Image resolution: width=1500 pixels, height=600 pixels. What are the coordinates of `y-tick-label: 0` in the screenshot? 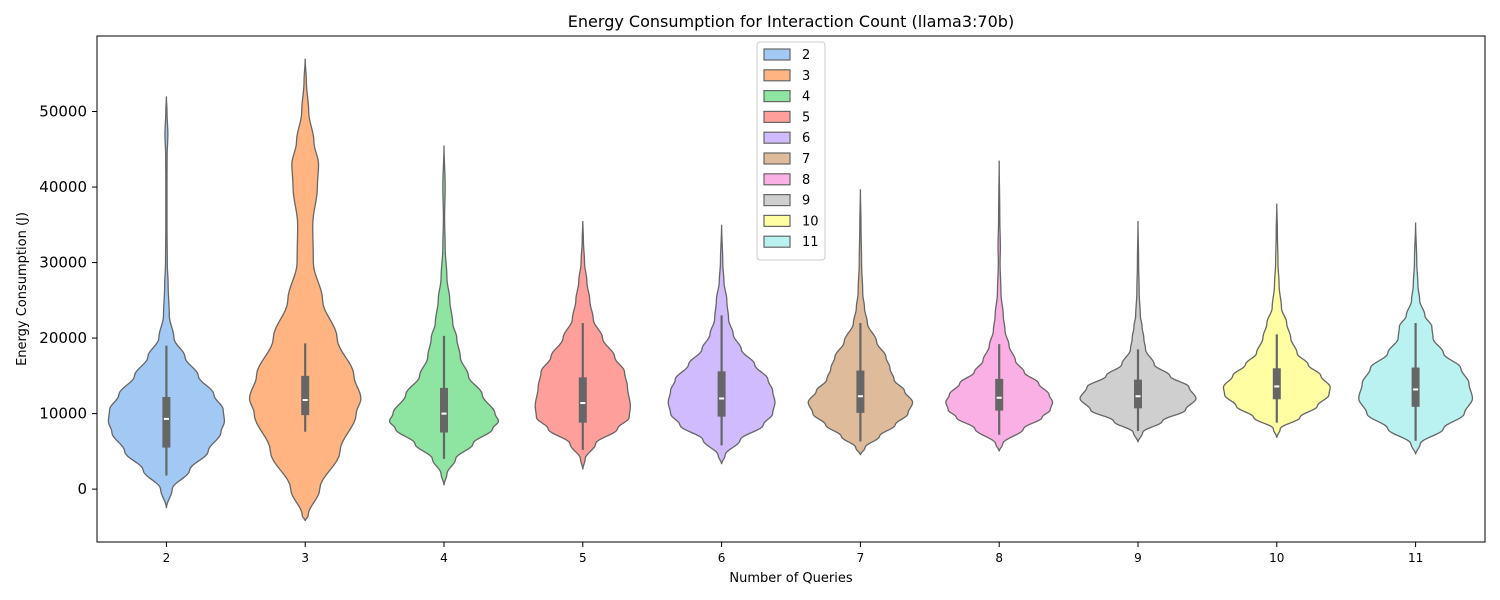 It's located at (82, 489).